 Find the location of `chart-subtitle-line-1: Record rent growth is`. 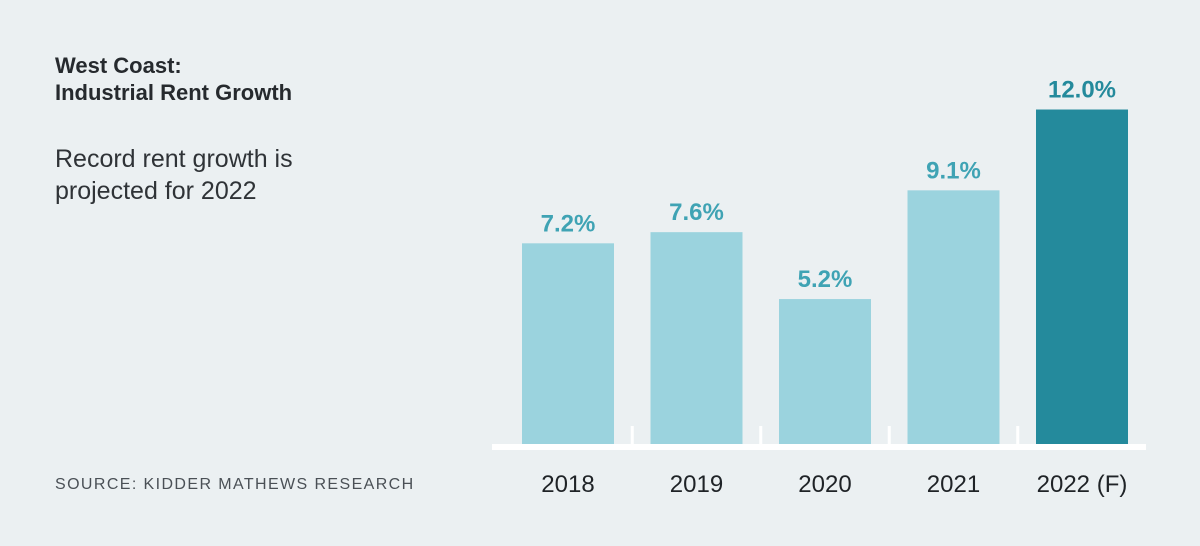

chart-subtitle-line-1: Record rent growth is is located at coordinates (174, 159).